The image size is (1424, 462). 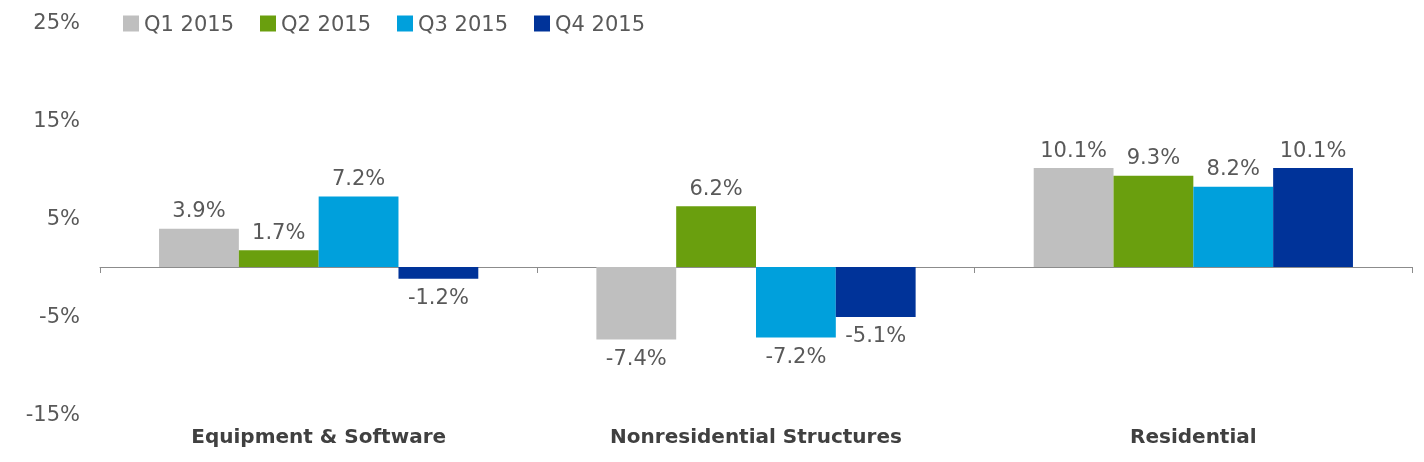 I want to click on legend-label: Q4 2015, so click(x=600, y=23).